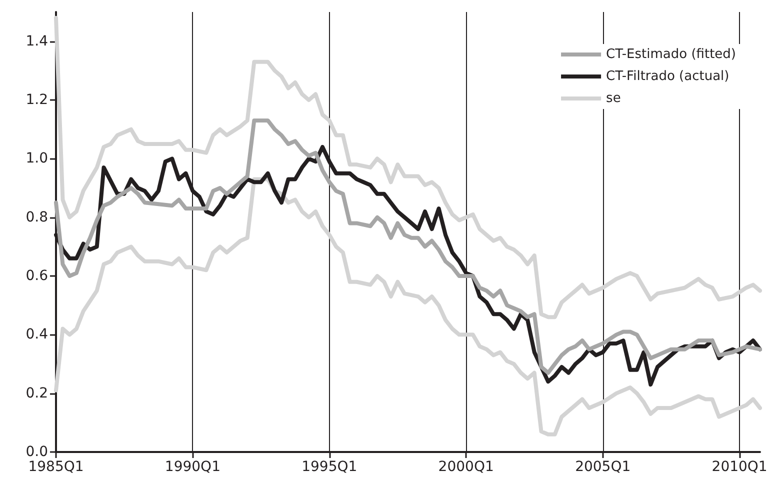 The width and height of the screenshot is (782, 489). Describe the element at coordinates (330, 467) in the screenshot. I see `x-tick-label: 1995Q1` at that location.